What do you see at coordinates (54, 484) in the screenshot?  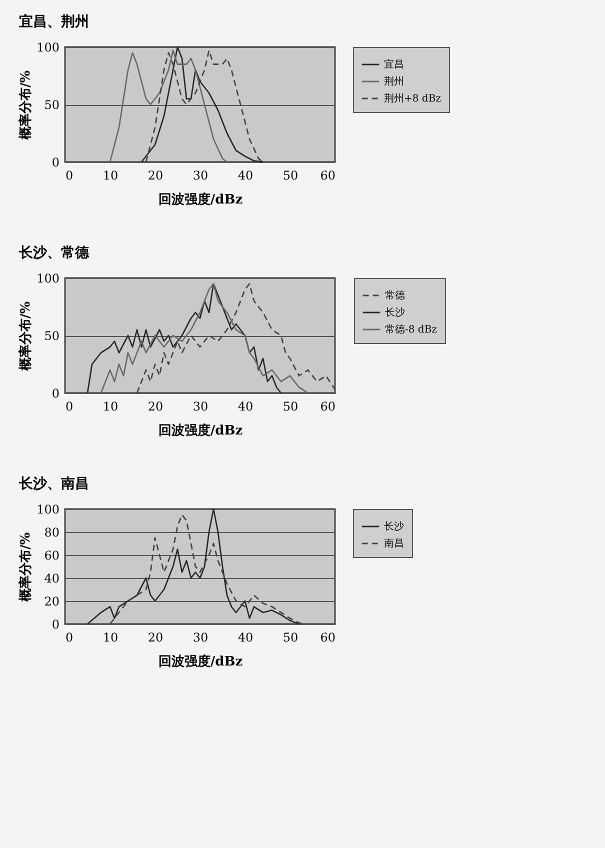 I see `chart-title: 长沙、南昌` at bounding box center [54, 484].